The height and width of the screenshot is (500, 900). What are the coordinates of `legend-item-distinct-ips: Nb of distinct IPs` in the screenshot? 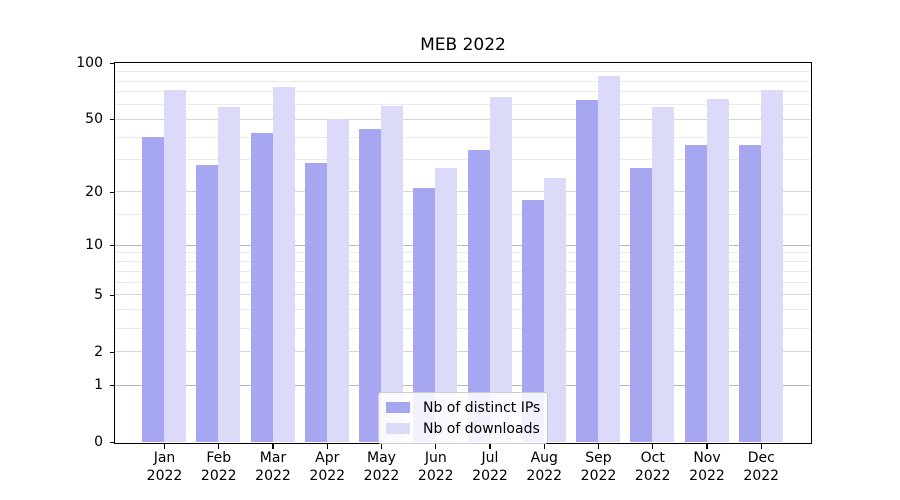 It's located at (463, 407).